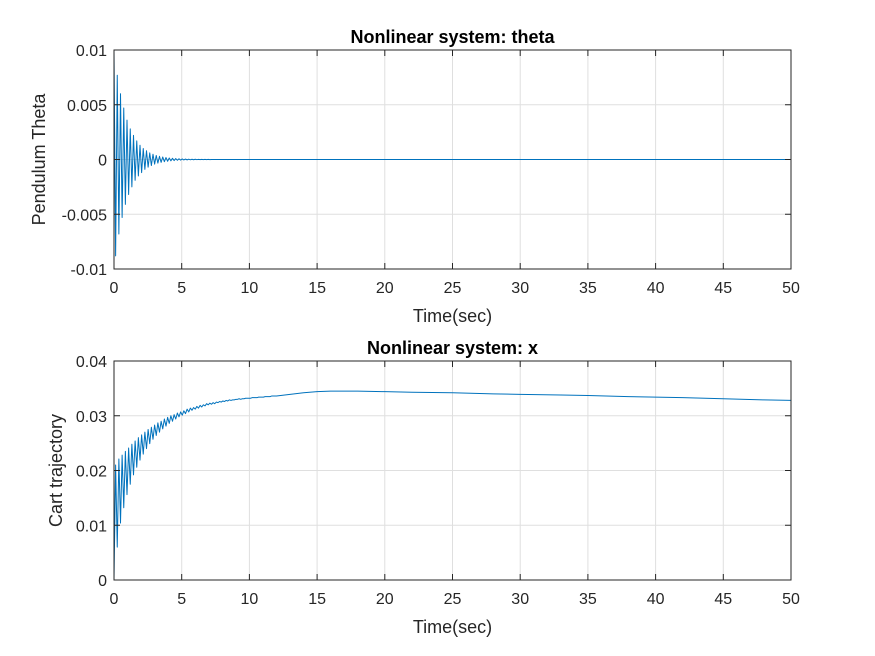 This screenshot has width=875, height=656. What do you see at coordinates (91, 472) in the screenshot?
I see `y-tick-label: 0.02` at bounding box center [91, 472].